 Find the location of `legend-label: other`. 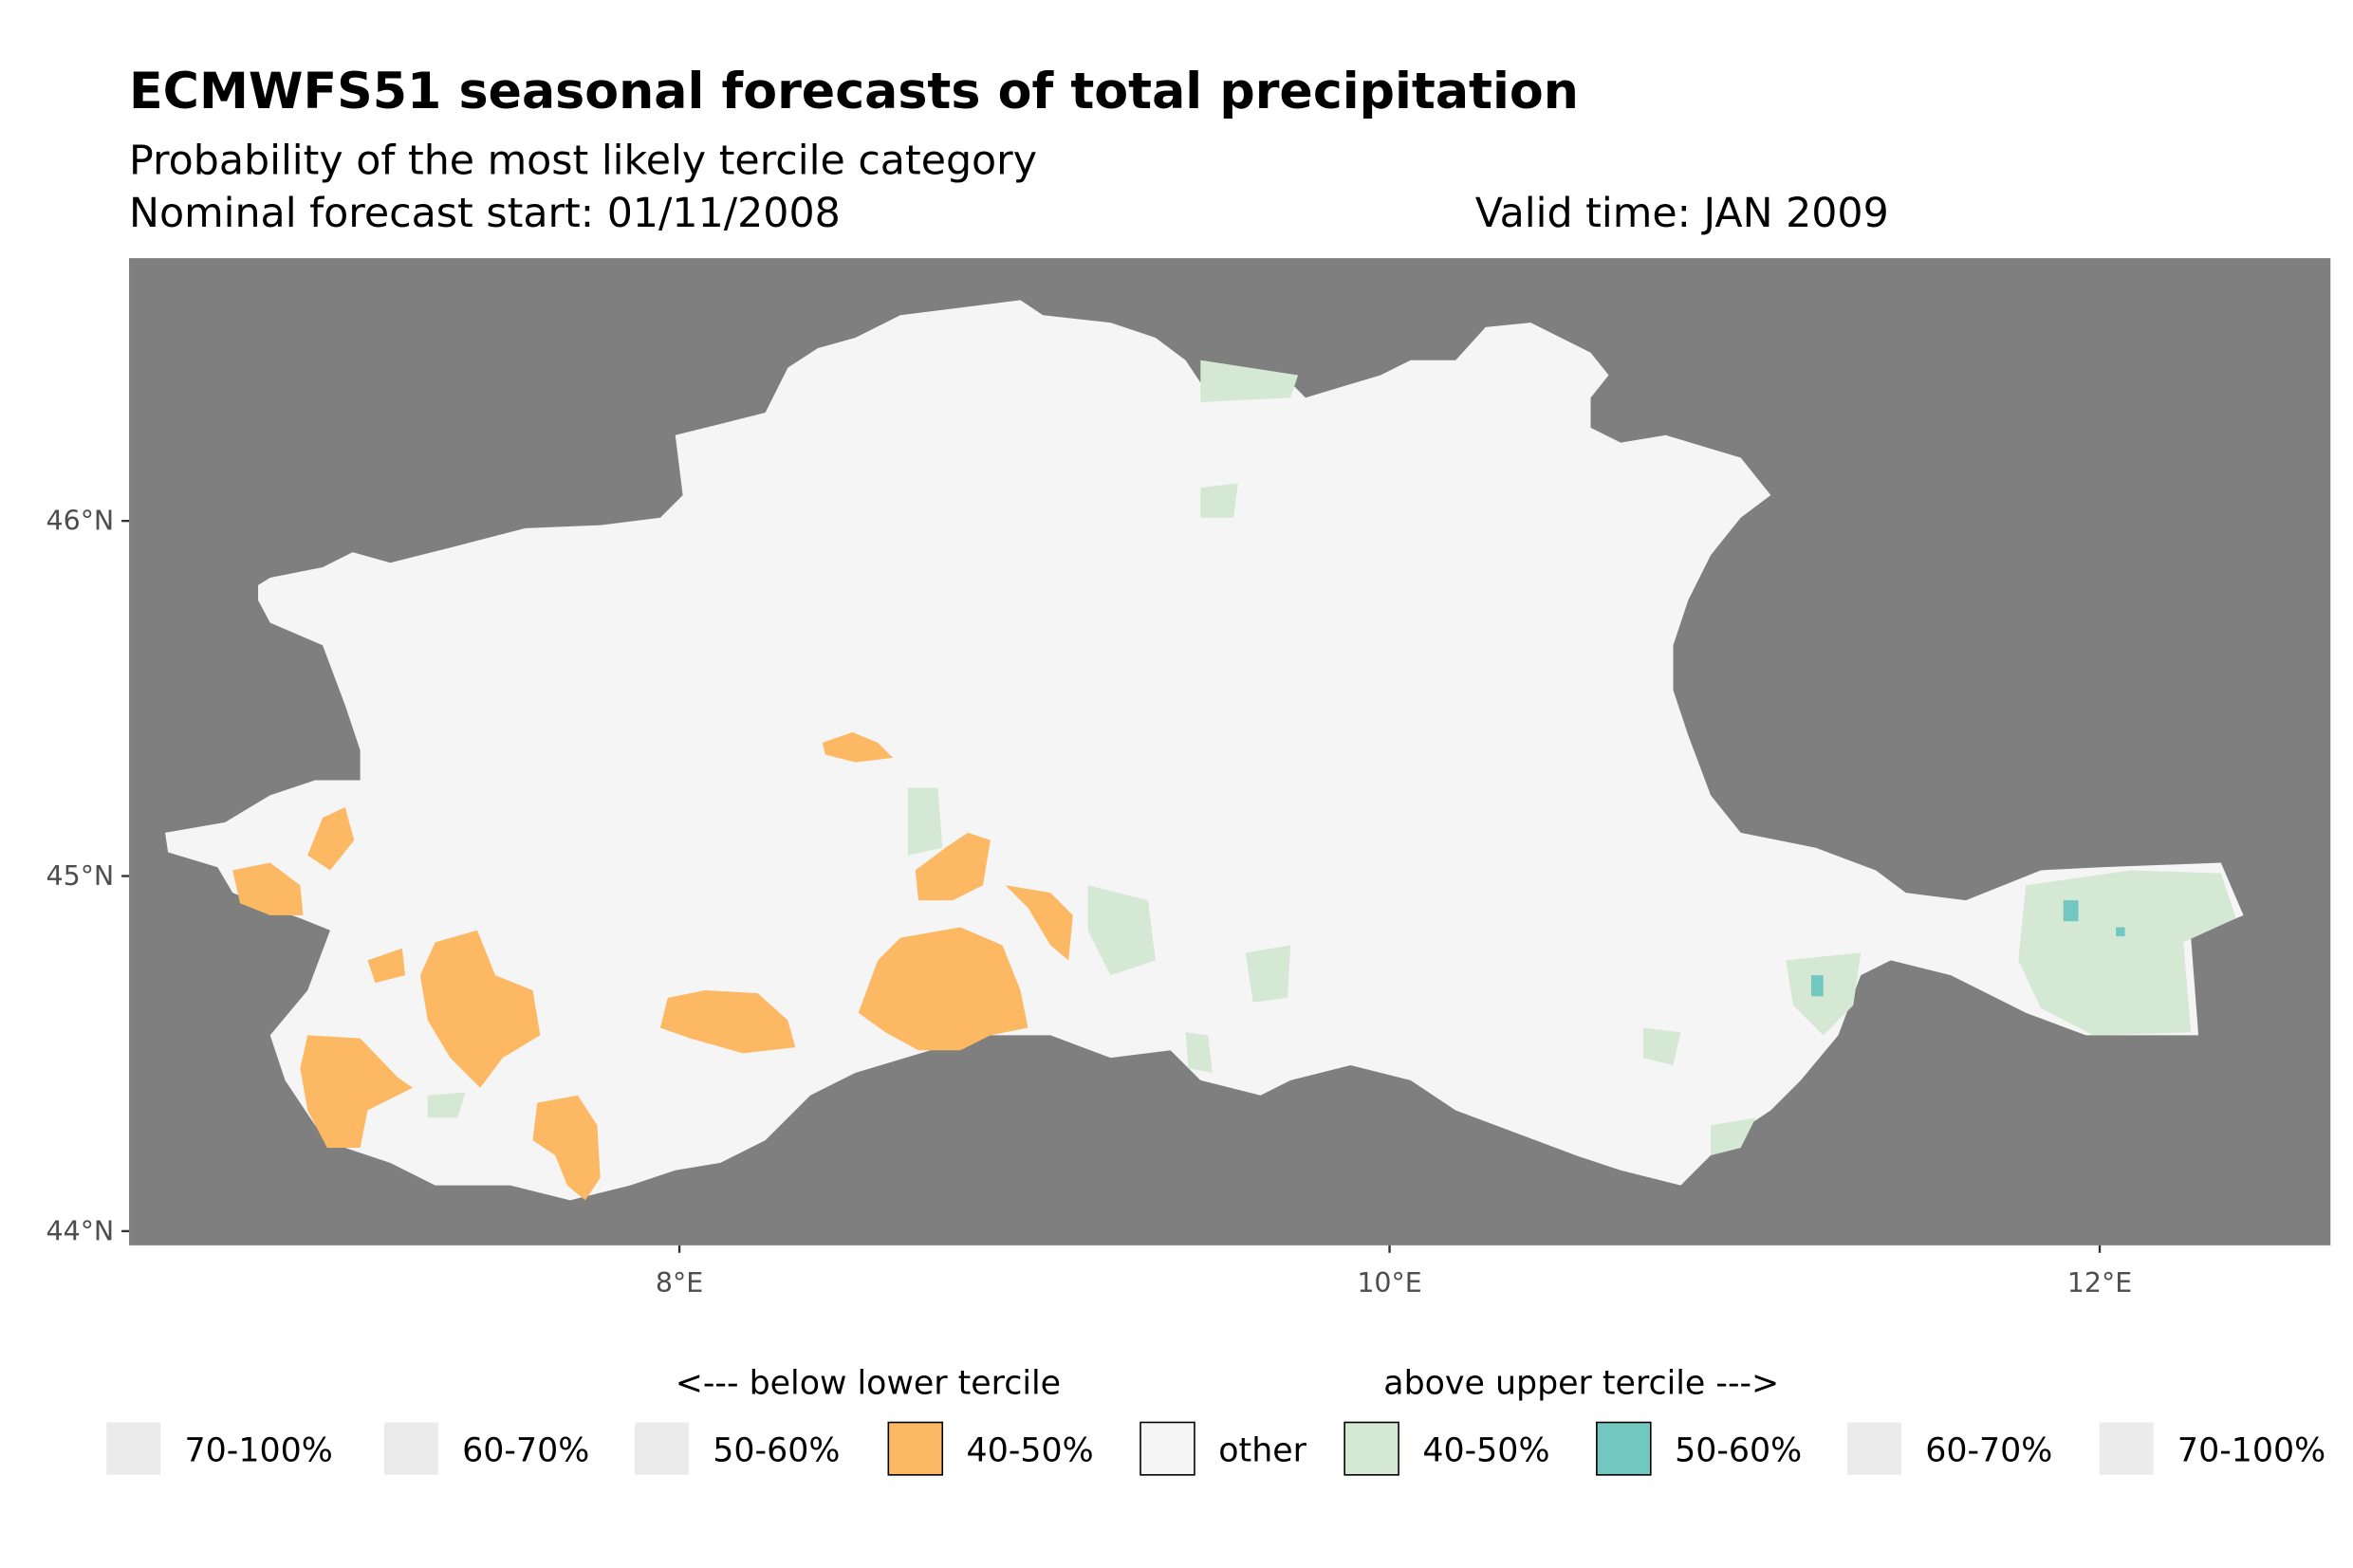

legend-label: other is located at coordinates (1262, 1451).